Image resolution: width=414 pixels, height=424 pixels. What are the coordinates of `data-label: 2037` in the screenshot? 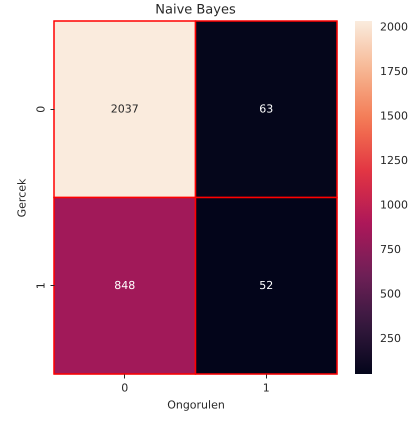 It's located at (124, 109).